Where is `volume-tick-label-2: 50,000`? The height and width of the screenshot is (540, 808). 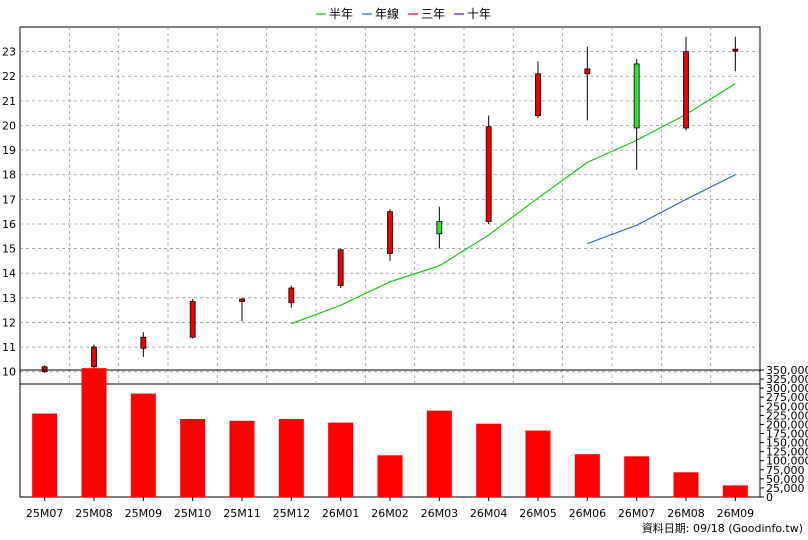 volume-tick-label-2: 50,000 is located at coordinates (785, 479).